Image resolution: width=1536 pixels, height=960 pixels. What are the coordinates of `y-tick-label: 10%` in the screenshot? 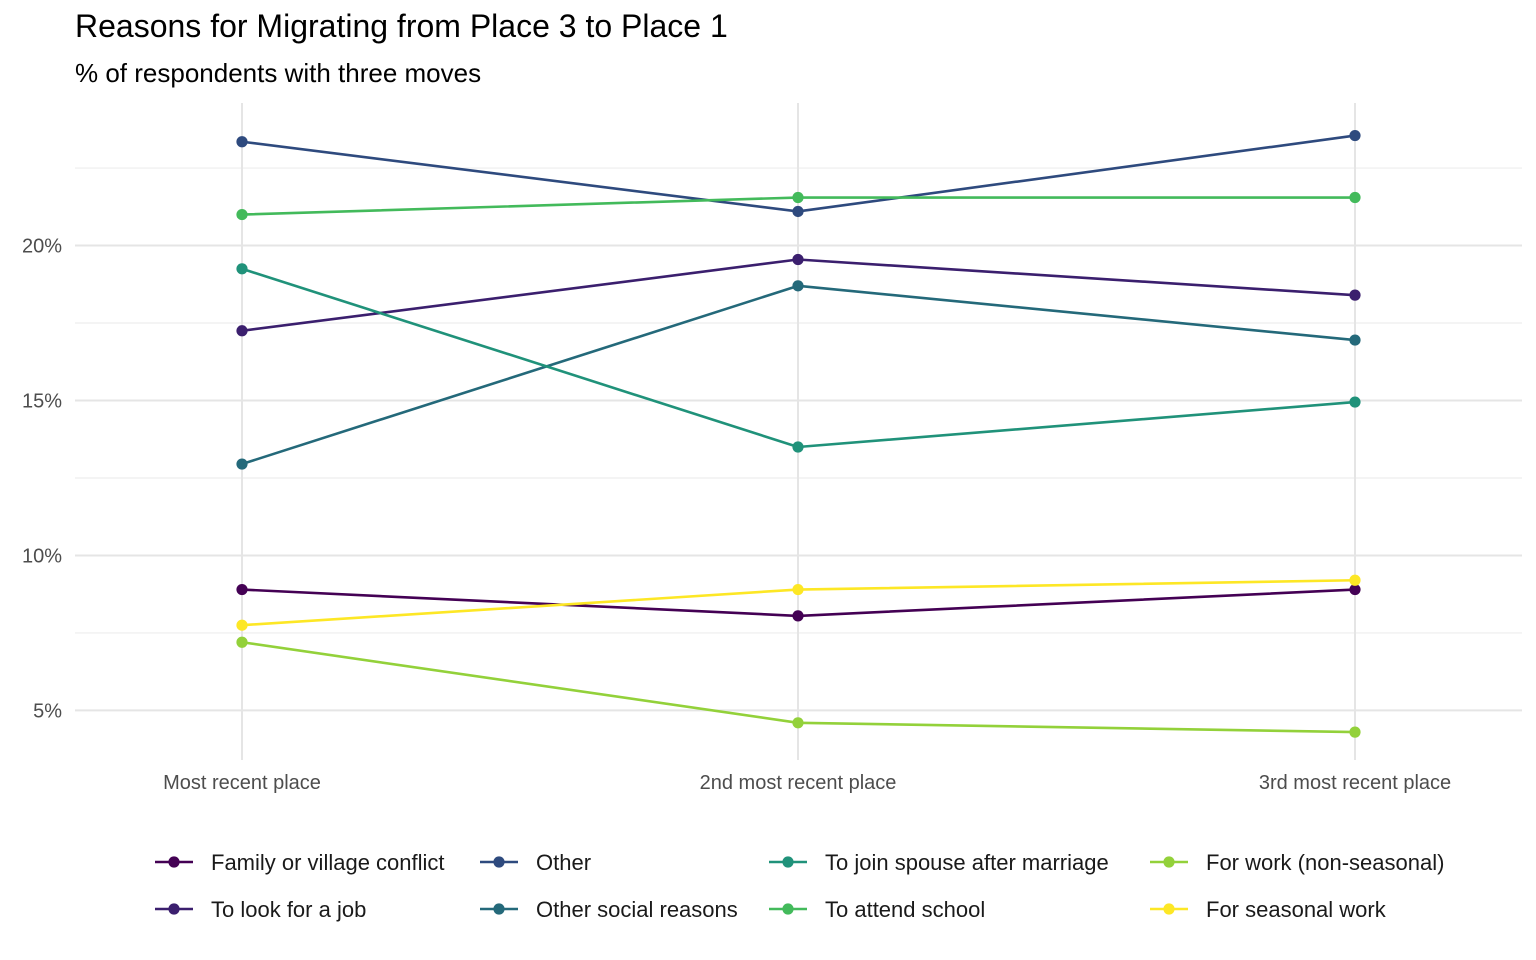 It's located at (42, 556).